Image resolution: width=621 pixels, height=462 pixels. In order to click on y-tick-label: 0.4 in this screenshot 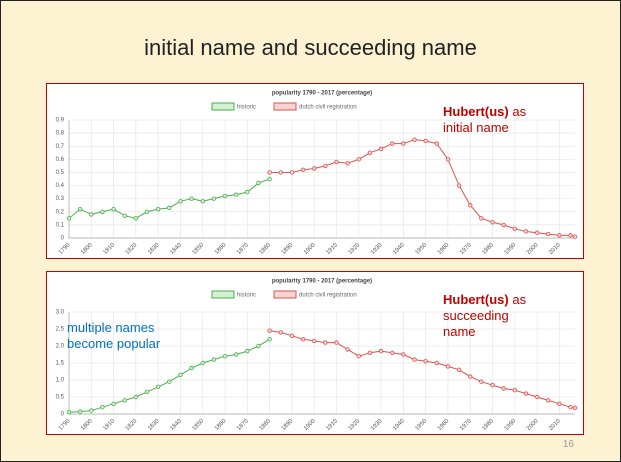, I will do `click(60, 186)`.